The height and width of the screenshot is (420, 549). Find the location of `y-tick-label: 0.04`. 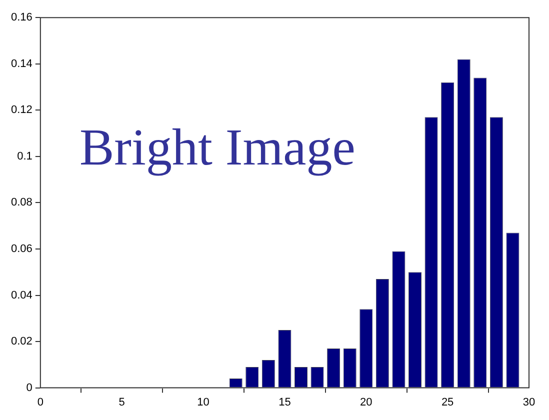

y-tick-label: 0.04 is located at coordinates (21, 295).